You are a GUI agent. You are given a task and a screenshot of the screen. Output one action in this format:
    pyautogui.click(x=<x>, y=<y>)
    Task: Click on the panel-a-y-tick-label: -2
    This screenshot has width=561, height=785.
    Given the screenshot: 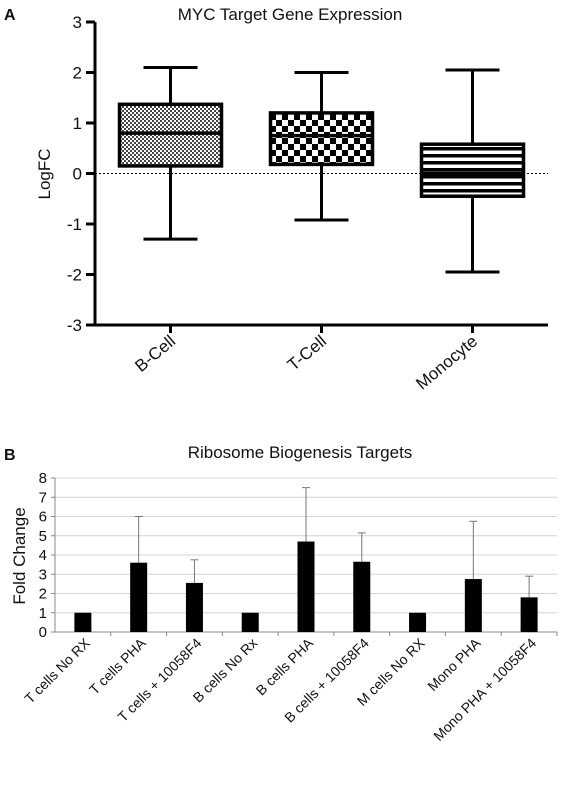 What is the action you would take?
    pyautogui.click(x=74, y=275)
    